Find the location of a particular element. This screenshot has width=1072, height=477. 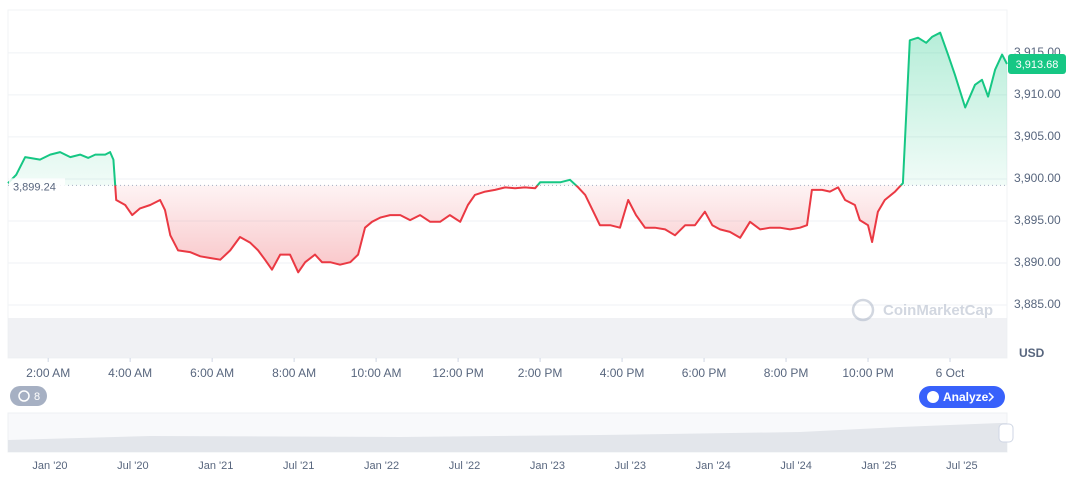

x-tick-label: 6:00 AM is located at coordinates (212, 373).